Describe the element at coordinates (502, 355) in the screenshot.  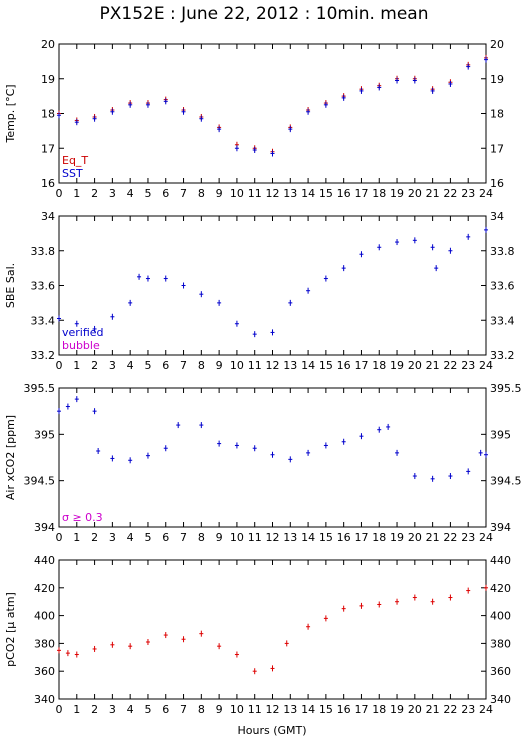
I see `y-tick-label-right: 33.2` at that location.